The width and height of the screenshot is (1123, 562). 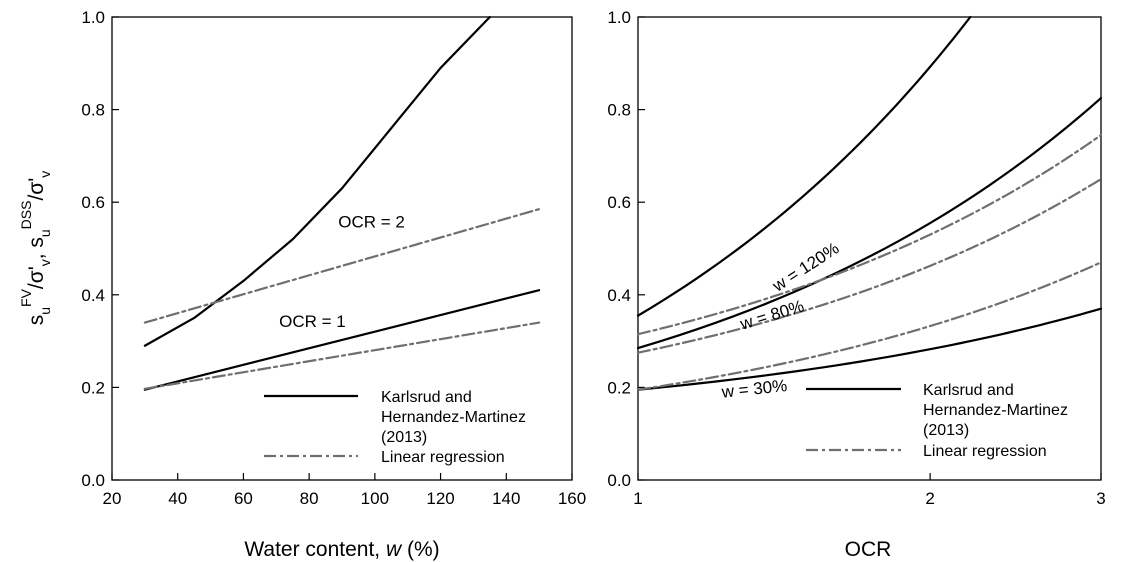 What do you see at coordinates (312, 321) in the screenshot?
I see `left-annotation-label: OCR = 1` at bounding box center [312, 321].